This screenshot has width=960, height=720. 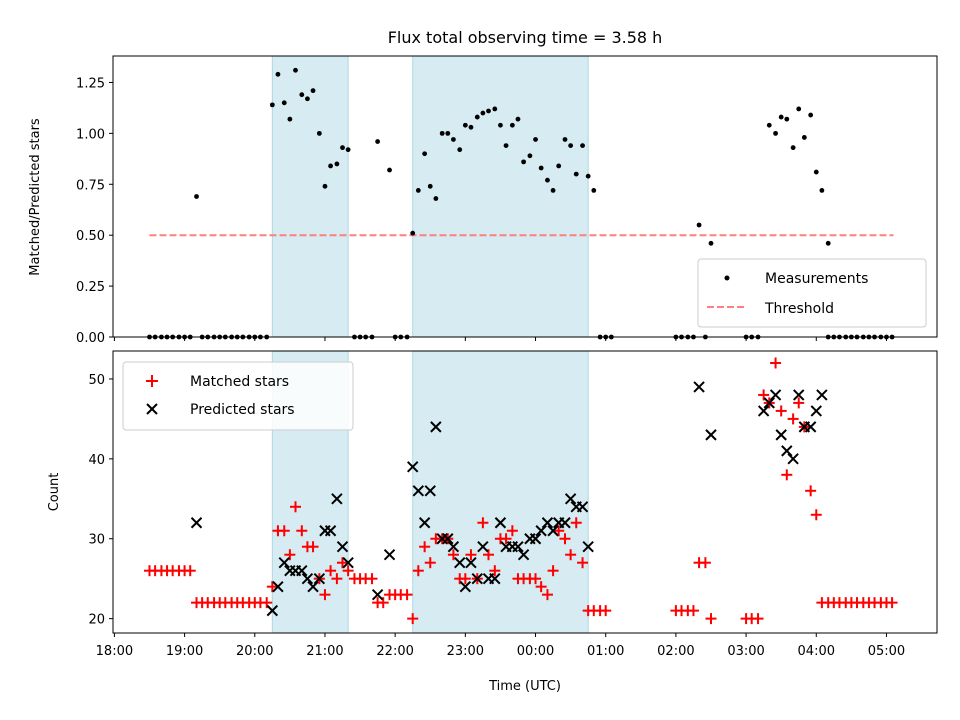 I want to click on bottom-shaded-intervals, so click(x=430, y=492).